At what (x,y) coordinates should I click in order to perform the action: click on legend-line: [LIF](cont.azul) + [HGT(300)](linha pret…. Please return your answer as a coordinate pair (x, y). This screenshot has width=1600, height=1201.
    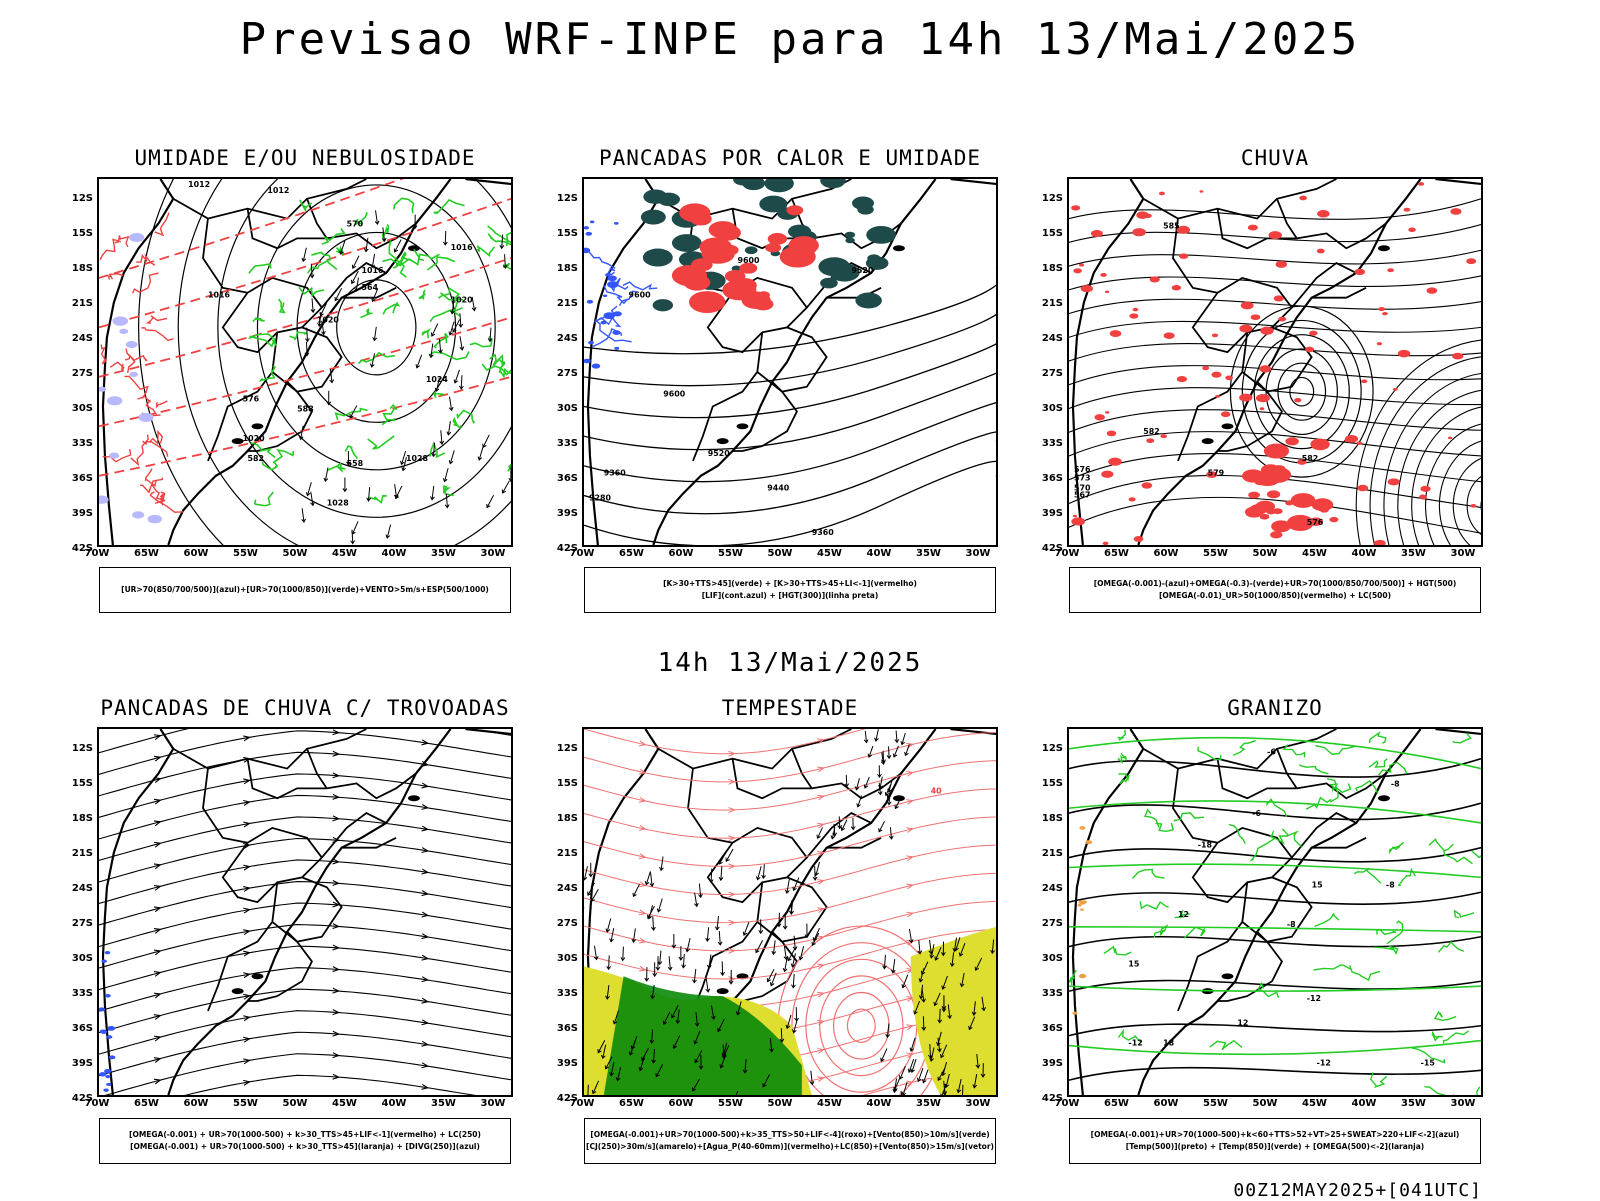
    Looking at the image, I should click on (790, 596).